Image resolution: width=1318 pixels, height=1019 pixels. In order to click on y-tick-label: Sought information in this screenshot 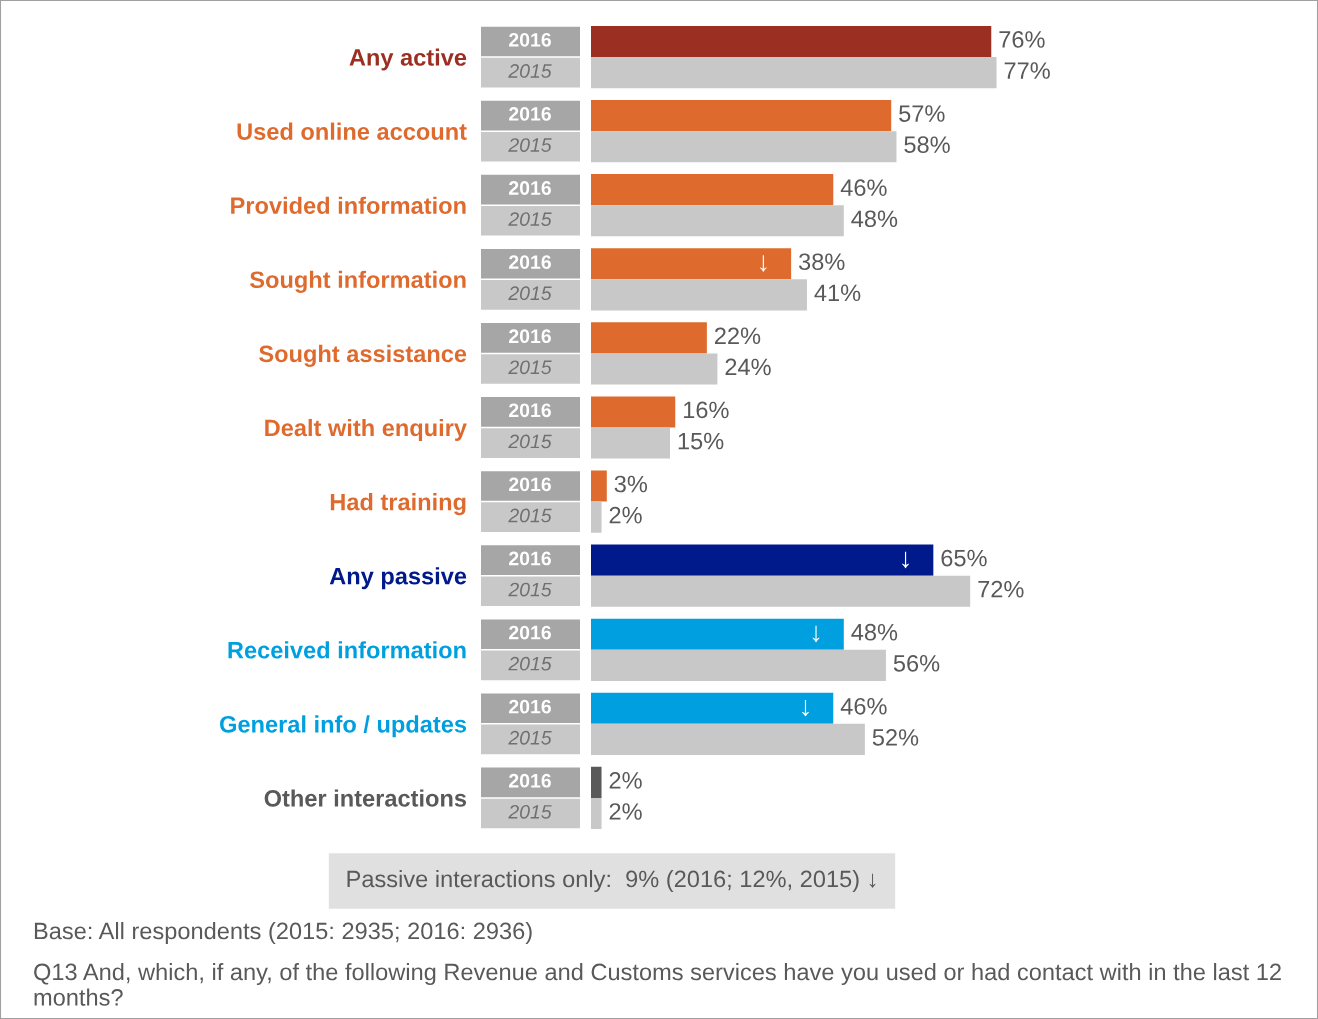, I will do `click(357, 281)`.